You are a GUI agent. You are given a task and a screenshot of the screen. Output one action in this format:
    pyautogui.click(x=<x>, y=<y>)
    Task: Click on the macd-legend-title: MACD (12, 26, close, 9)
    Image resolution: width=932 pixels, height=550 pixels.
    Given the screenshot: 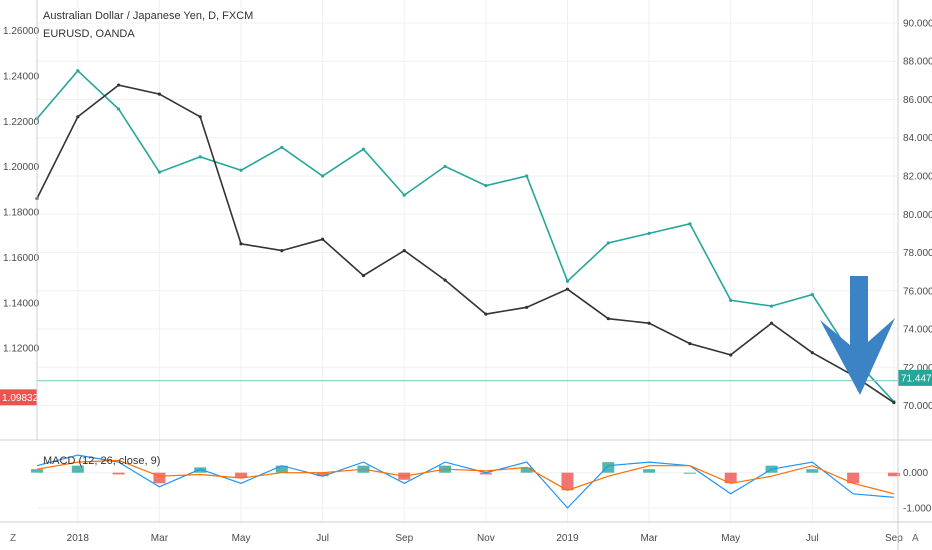 What is the action you would take?
    pyautogui.click(x=101, y=461)
    